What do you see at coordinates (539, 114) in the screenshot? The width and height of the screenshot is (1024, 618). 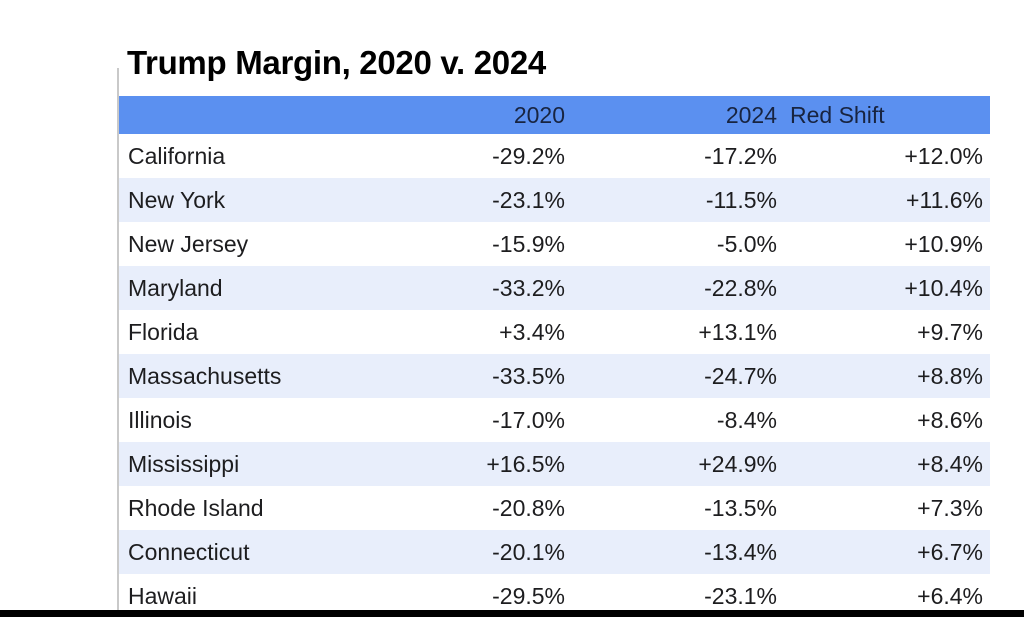 I see `header-cell-2020: 2020` at bounding box center [539, 114].